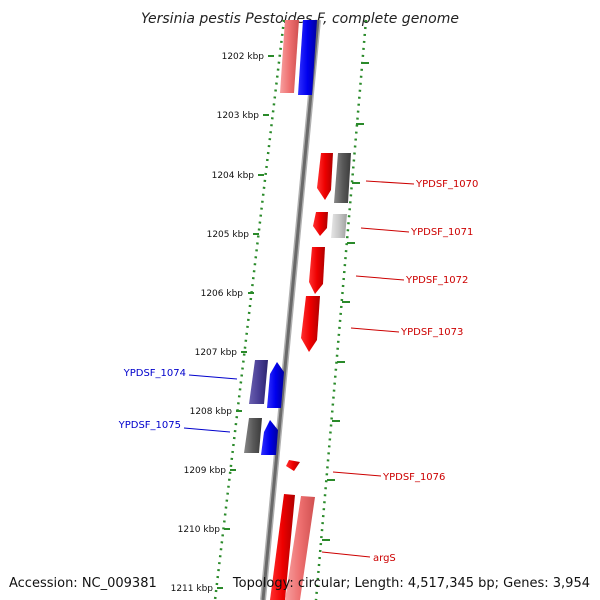 The width and height of the screenshot is (600, 600). Describe the element at coordinates (83, 583) in the screenshot. I see `accession-text: Accession: NC_009381` at that location.